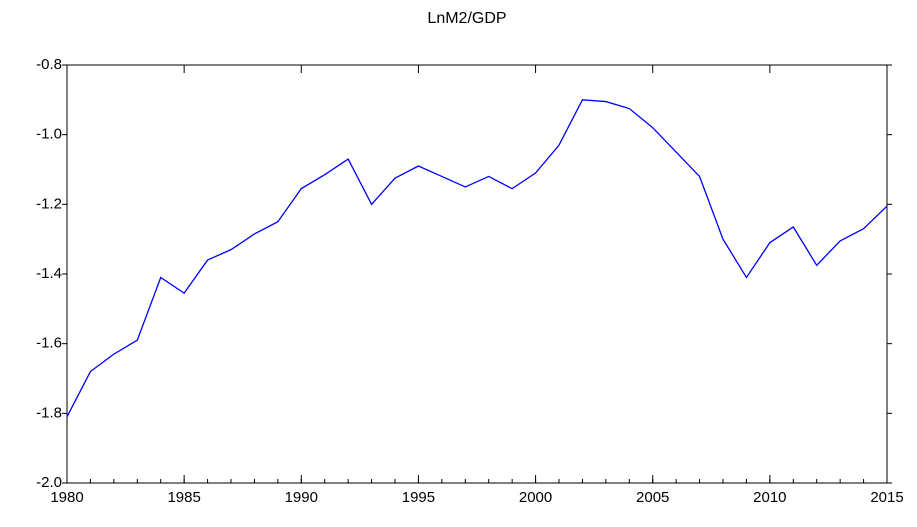 The height and width of the screenshot is (527, 917). I want to click on x-tick-label: 2000, so click(535, 497).